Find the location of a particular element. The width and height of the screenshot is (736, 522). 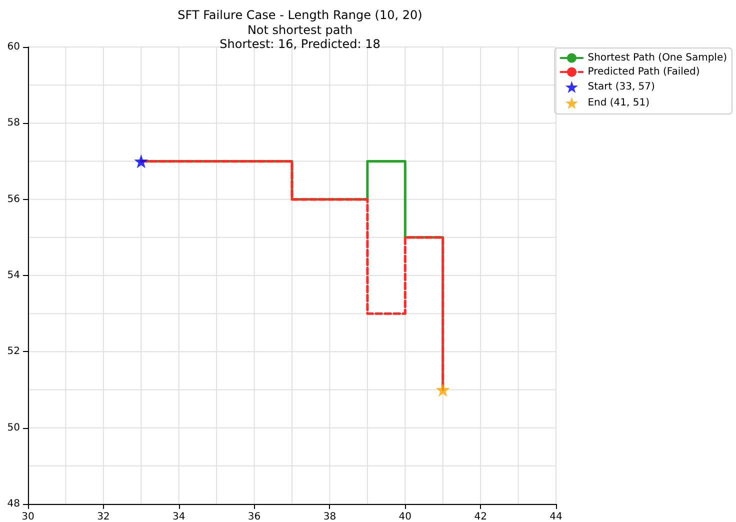

x-tick-label: 32 is located at coordinates (103, 517).